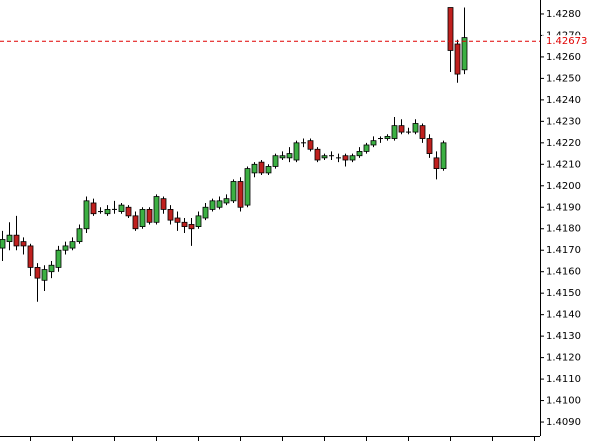  What do you see at coordinates (563, 358) in the screenshot?
I see `y-tick-label: 1.4120` at bounding box center [563, 358].